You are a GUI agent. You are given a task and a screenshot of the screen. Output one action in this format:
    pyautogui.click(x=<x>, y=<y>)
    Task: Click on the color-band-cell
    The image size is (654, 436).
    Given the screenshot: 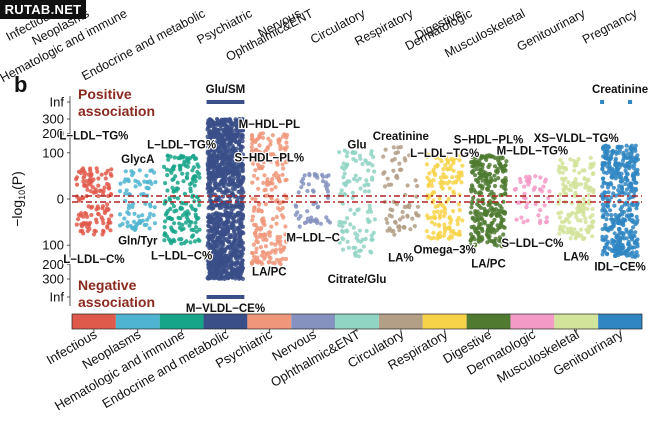 What is the action you would take?
    pyautogui.click(x=400, y=321)
    